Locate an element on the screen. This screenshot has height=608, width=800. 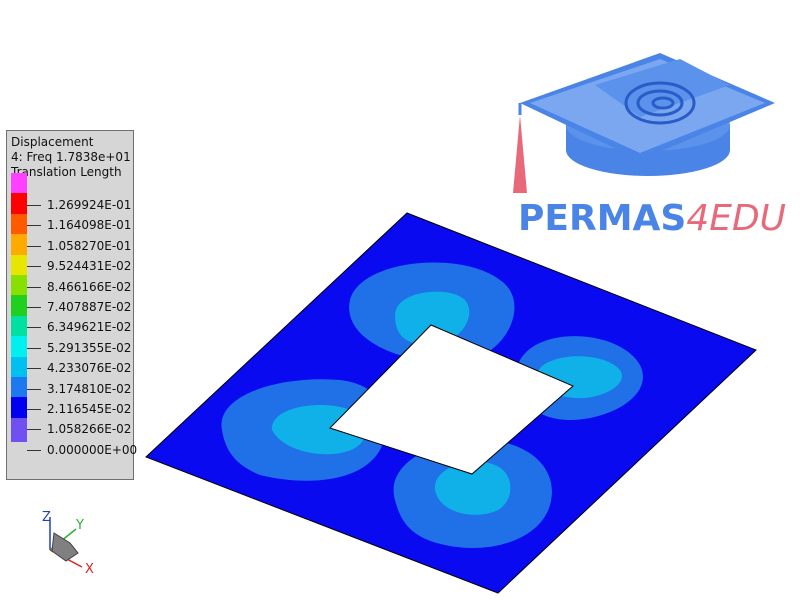
logo-word: PERMAS is located at coordinates (602, 218).